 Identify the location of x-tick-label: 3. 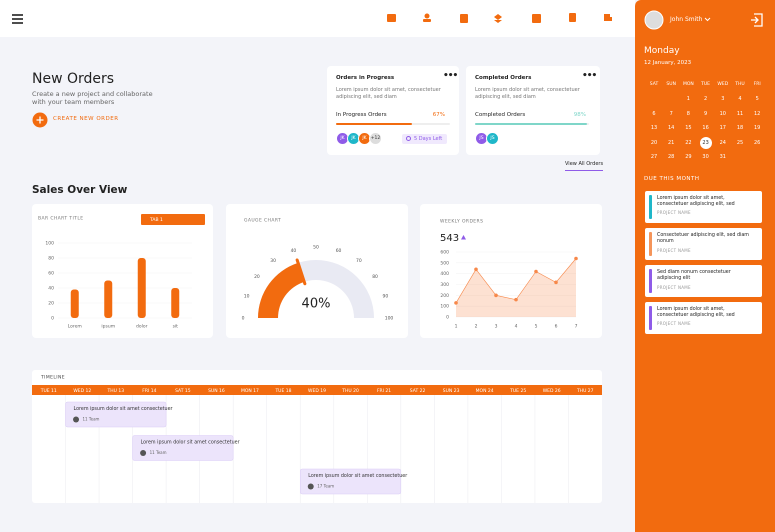
(496, 327).